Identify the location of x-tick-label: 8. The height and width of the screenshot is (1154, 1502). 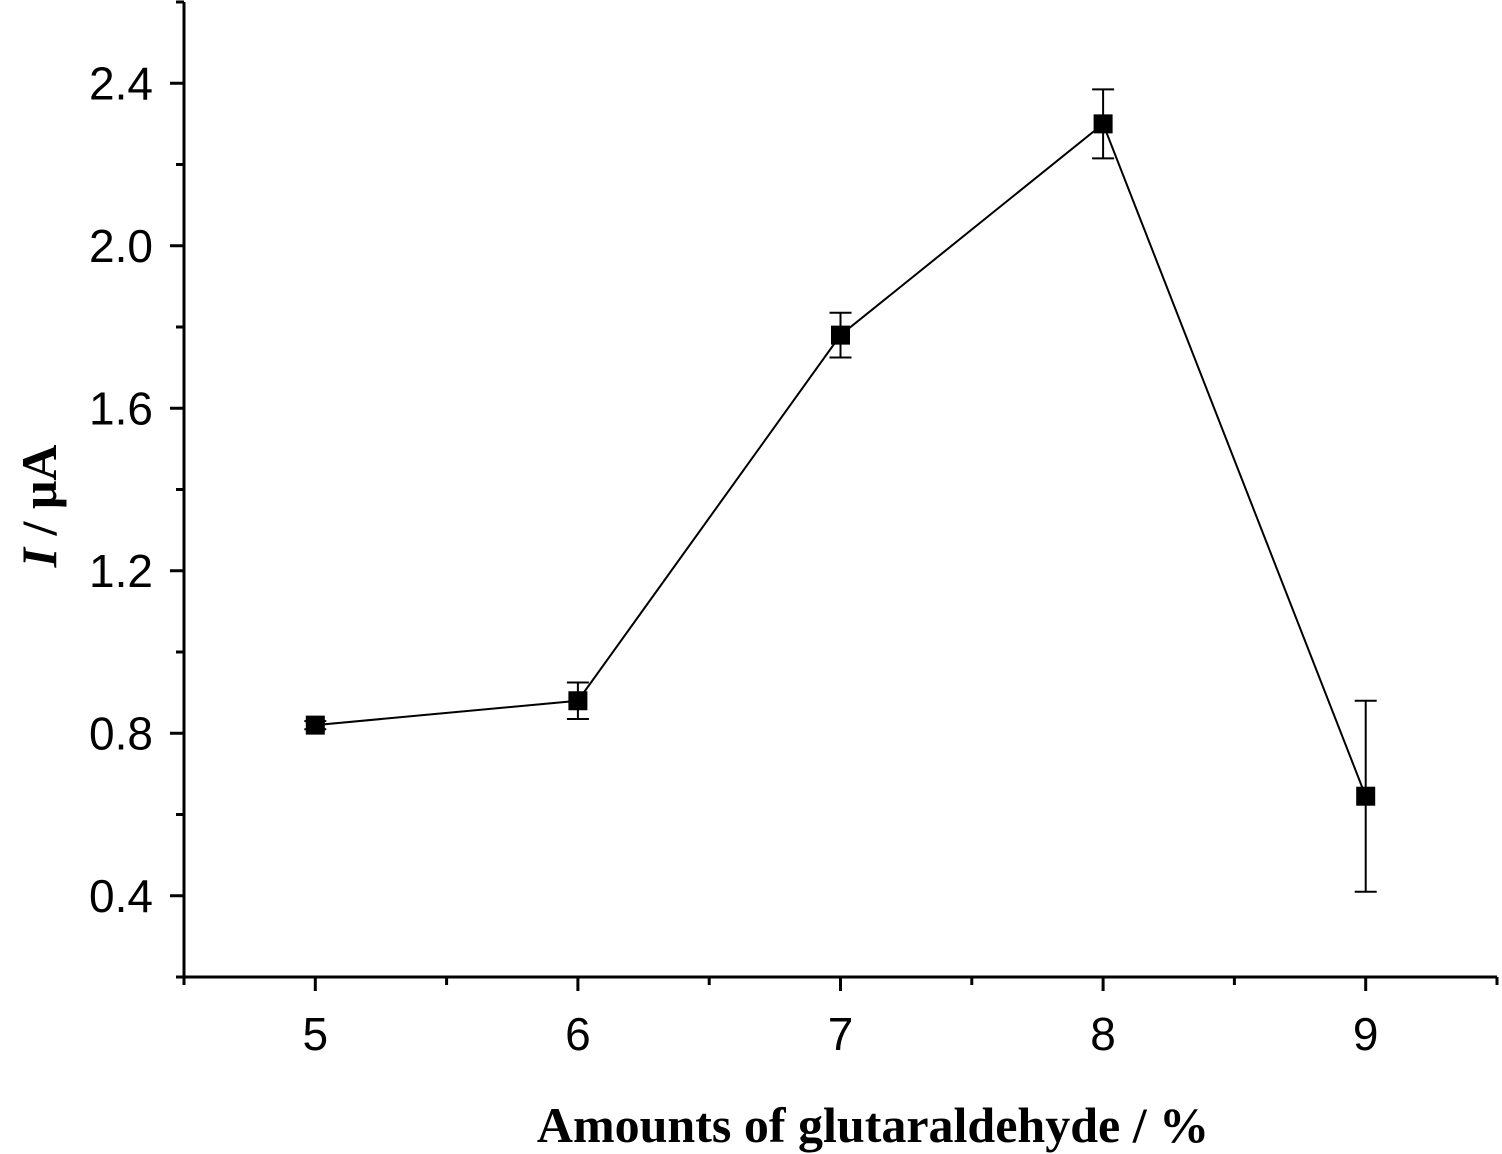
(1103, 1034).